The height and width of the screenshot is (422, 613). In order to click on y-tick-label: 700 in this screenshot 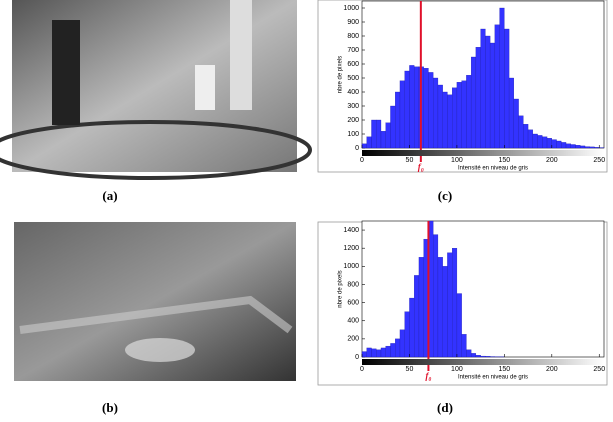, I will do `click(353, 50)`.